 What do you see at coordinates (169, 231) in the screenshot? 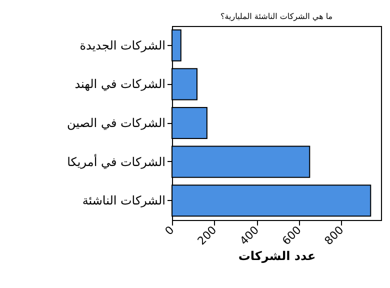
I see `x-tick-label: 0` at bounding box center [169, 231].